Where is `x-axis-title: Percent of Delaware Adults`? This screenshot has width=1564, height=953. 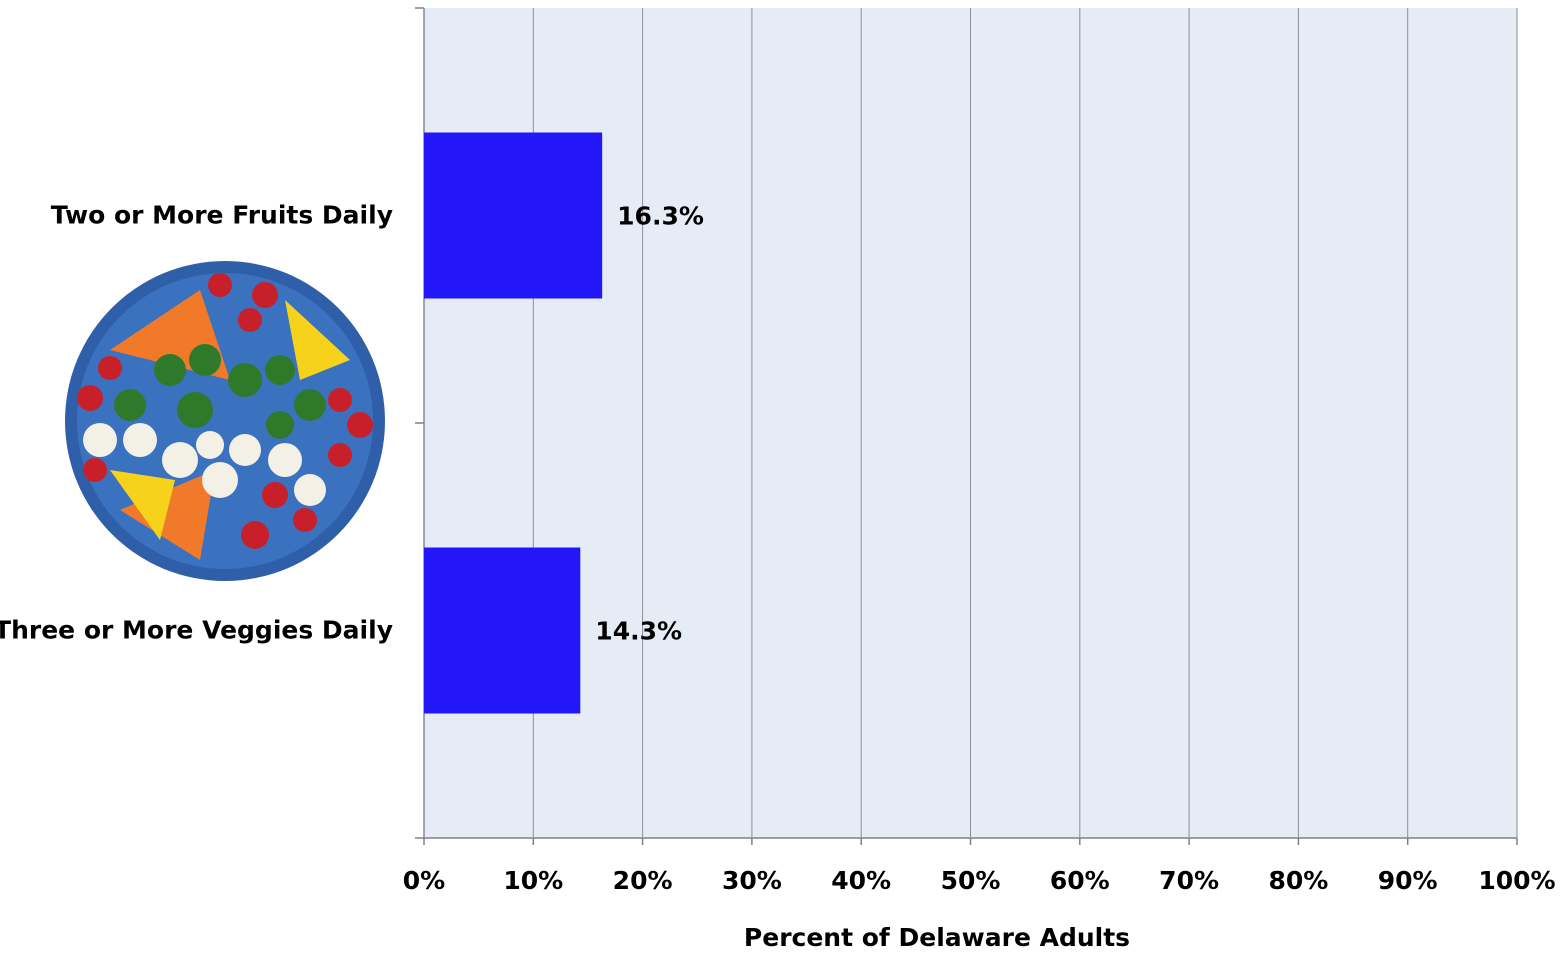
x-axis-title: Percent of Delaware Adults is located at coordinates (937, 937).